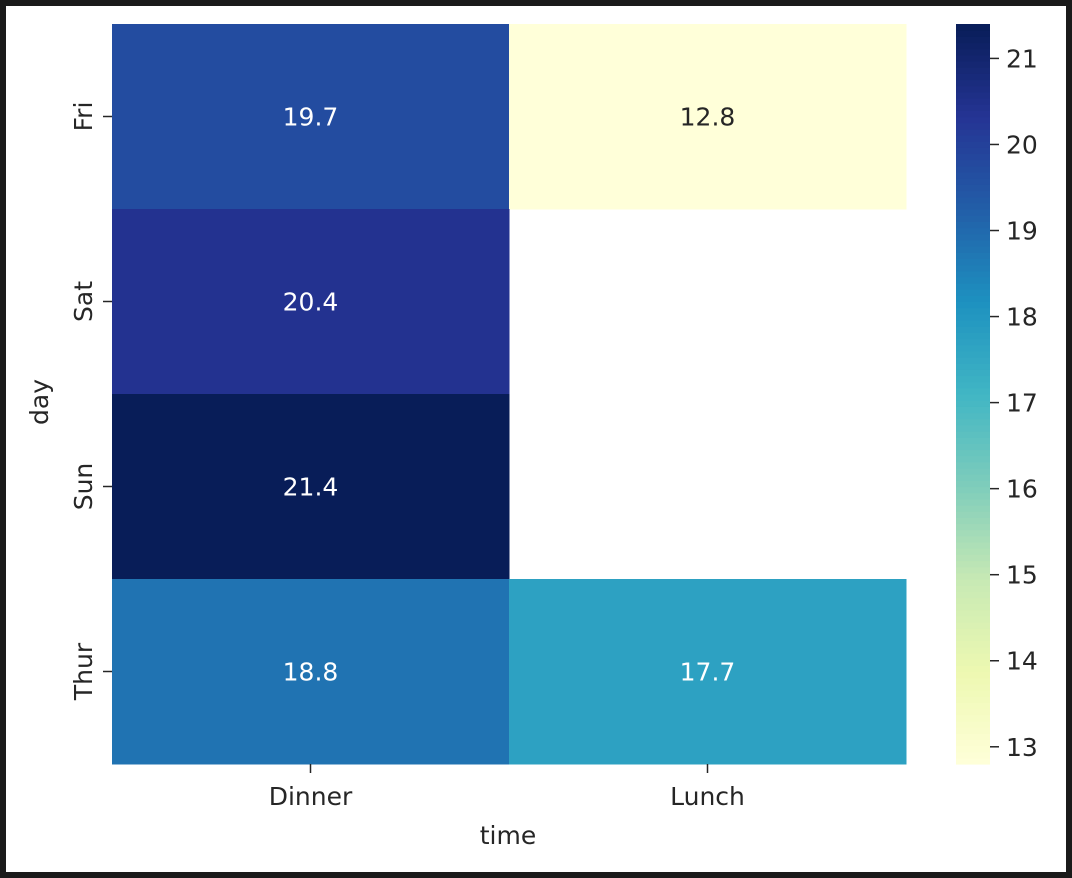 Image resolution: width=1072 pixels, height=878 pixels. I want to click on y-tick-label: Sun, so click(83, 487).